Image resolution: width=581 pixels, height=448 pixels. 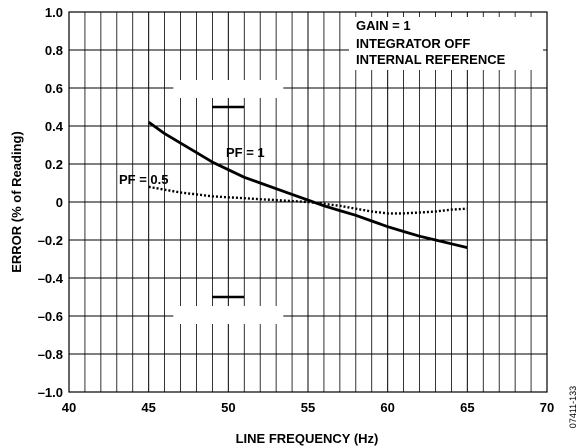 I want to click on y-tick-label: –0.2, so click(x=50, y=240).